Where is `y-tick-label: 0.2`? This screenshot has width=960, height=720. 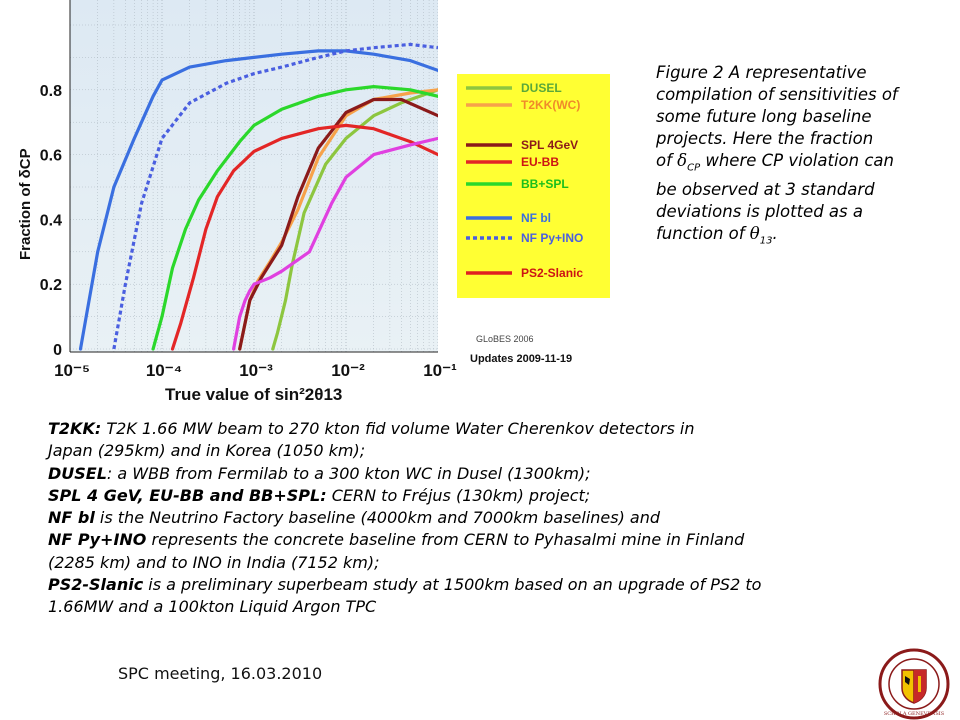
y-tick-label: 0.2 is located at coordinates (51, 285).